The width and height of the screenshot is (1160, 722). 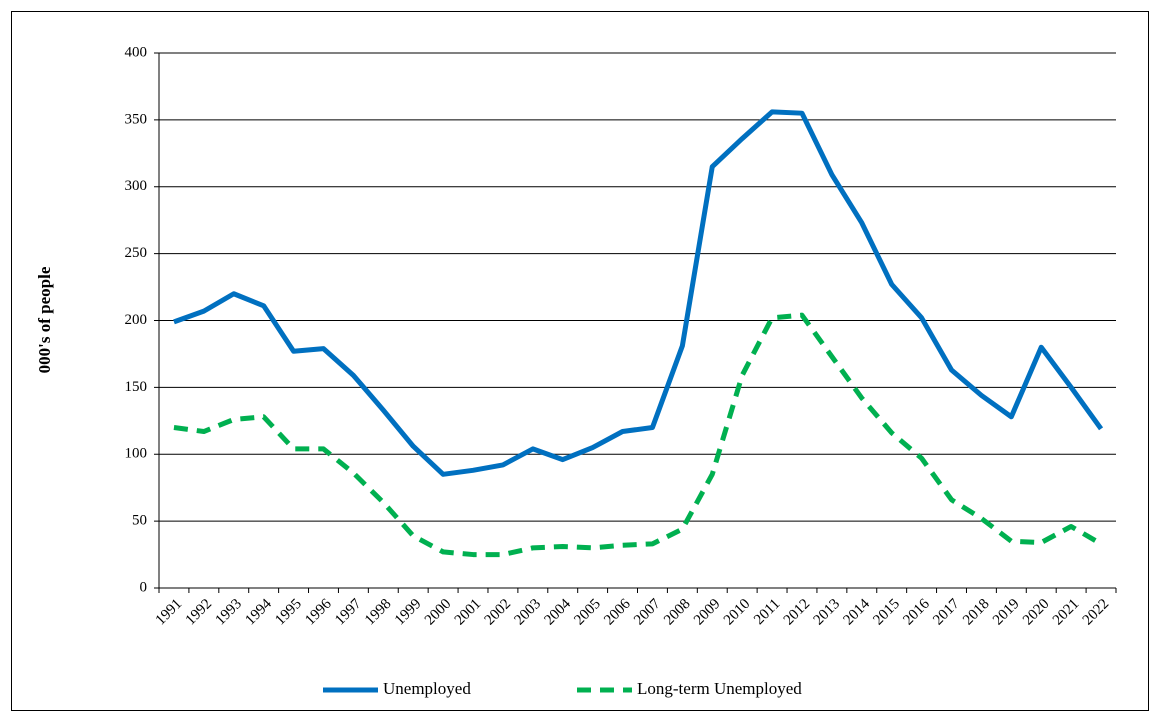 I want to click on y-tick-label: 350, so click(x=136, y=119).